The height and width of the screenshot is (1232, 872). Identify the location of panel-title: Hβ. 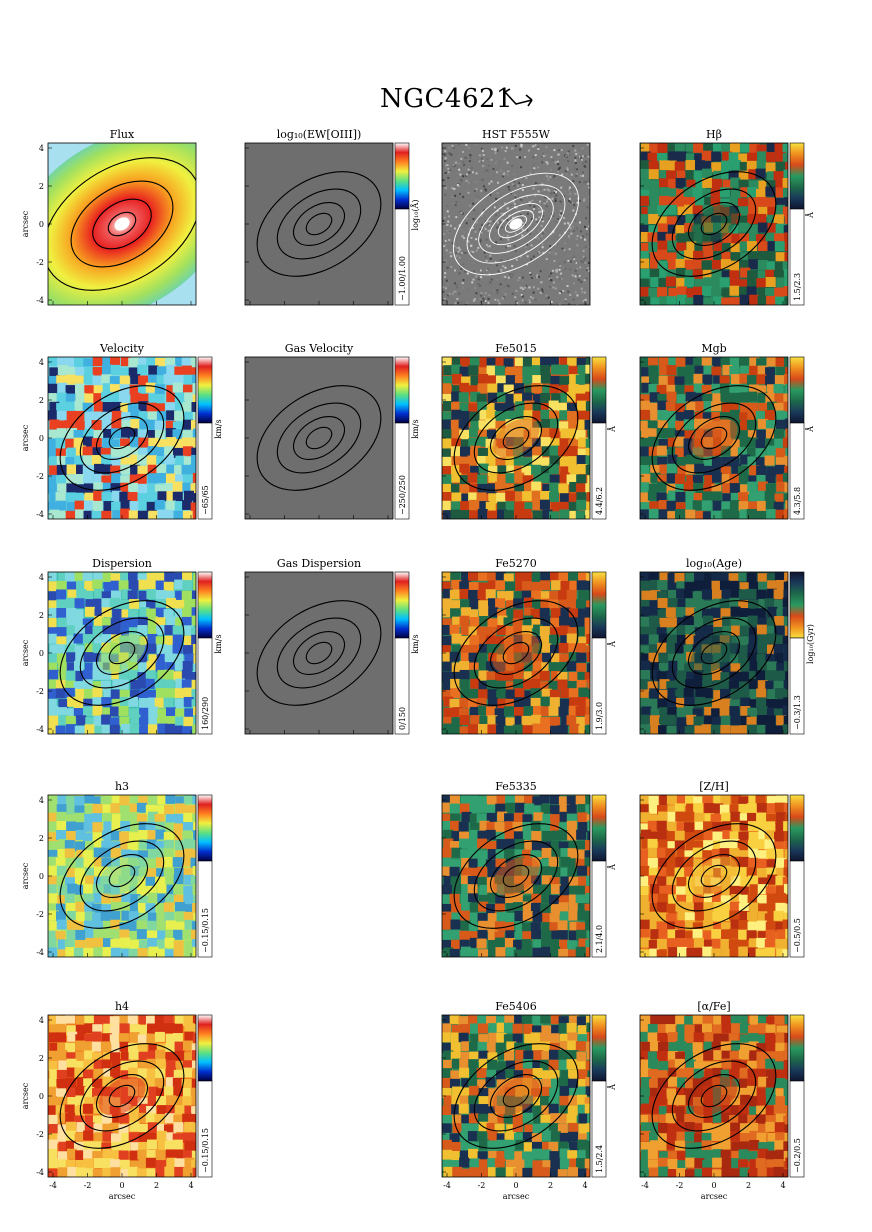
(714, 134).